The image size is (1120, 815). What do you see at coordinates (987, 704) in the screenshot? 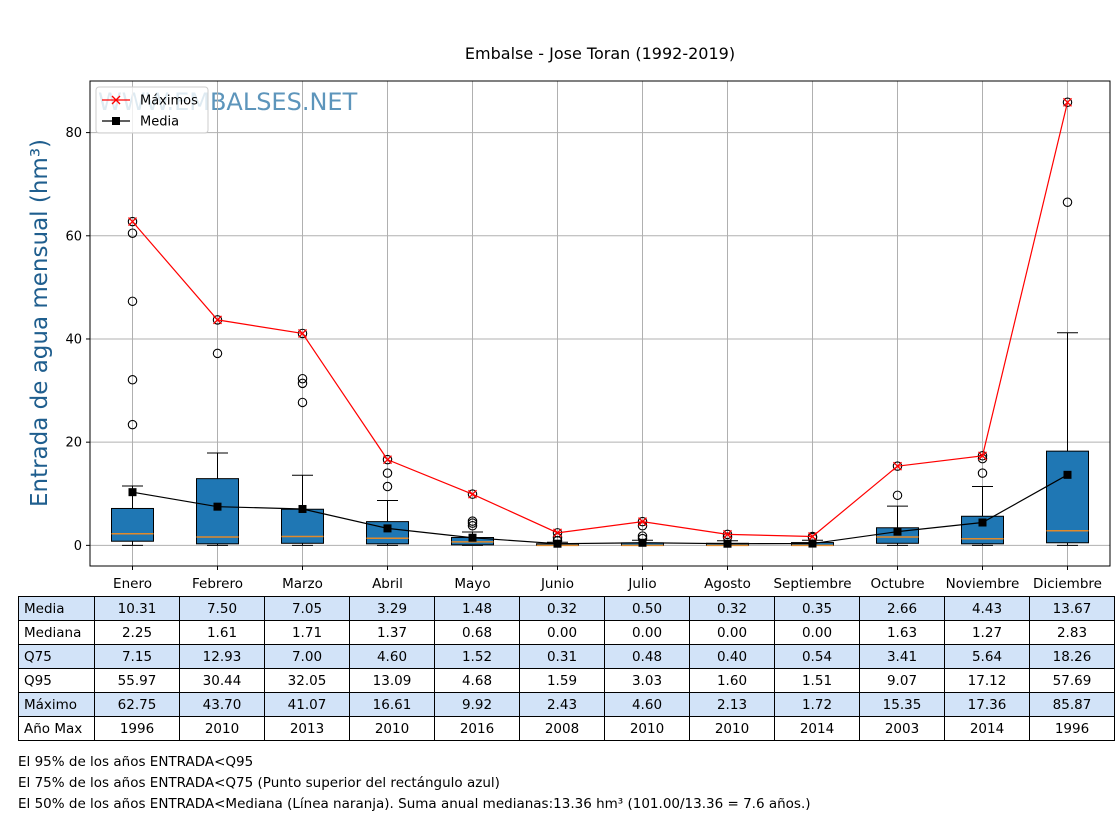
I see `table-cell: 17.36` at bounding box center [987, 704].